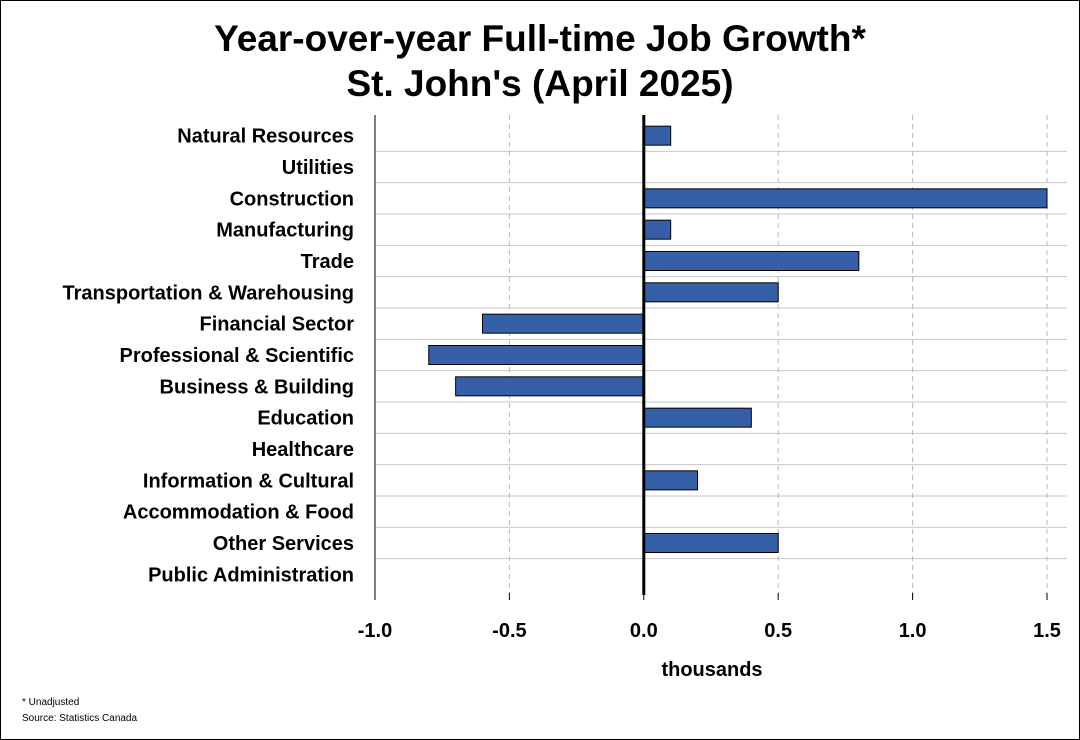  What do you see at coordinates (303, 450) in the screenshot?
I see `category-label: Healthcare` at bounding box center [303, 450].